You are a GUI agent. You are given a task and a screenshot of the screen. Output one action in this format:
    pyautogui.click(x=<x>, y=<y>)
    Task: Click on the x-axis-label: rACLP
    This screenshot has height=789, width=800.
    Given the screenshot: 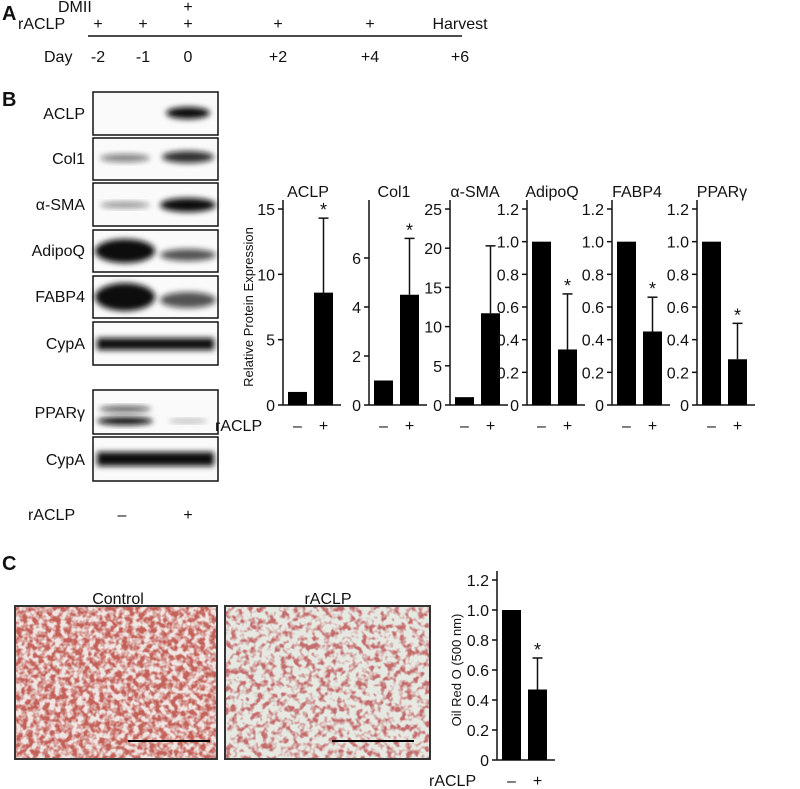 What is the action you would take?
    pyautogui.click(x=452, y=781)
    